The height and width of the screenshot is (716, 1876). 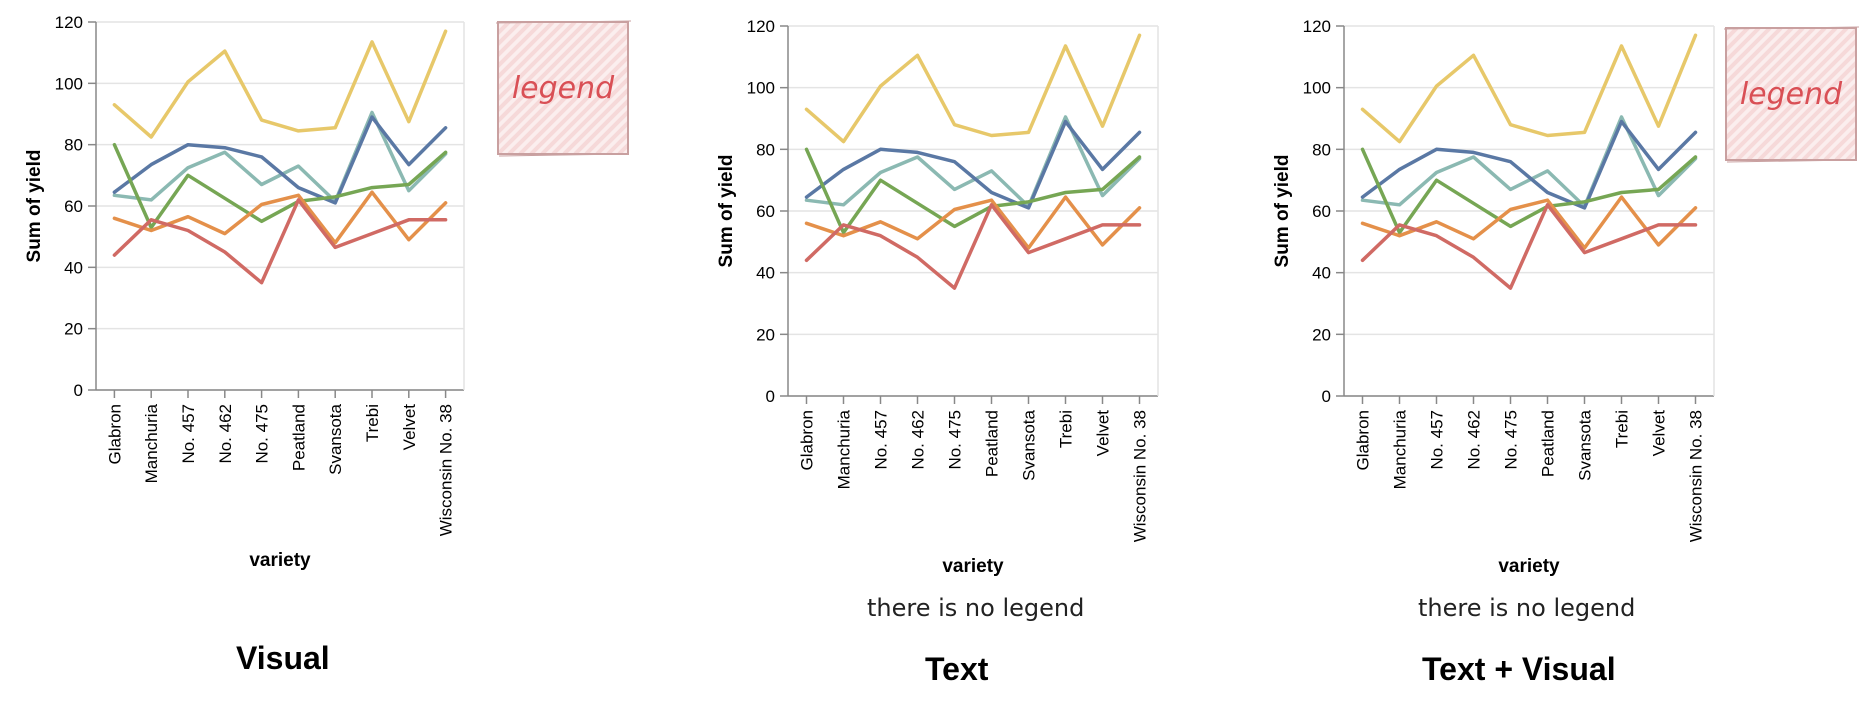 What do you see at coordinates (283, 658) in the screenshot?
I see `panel-caption: Visual` at bounding box center [283, 658].